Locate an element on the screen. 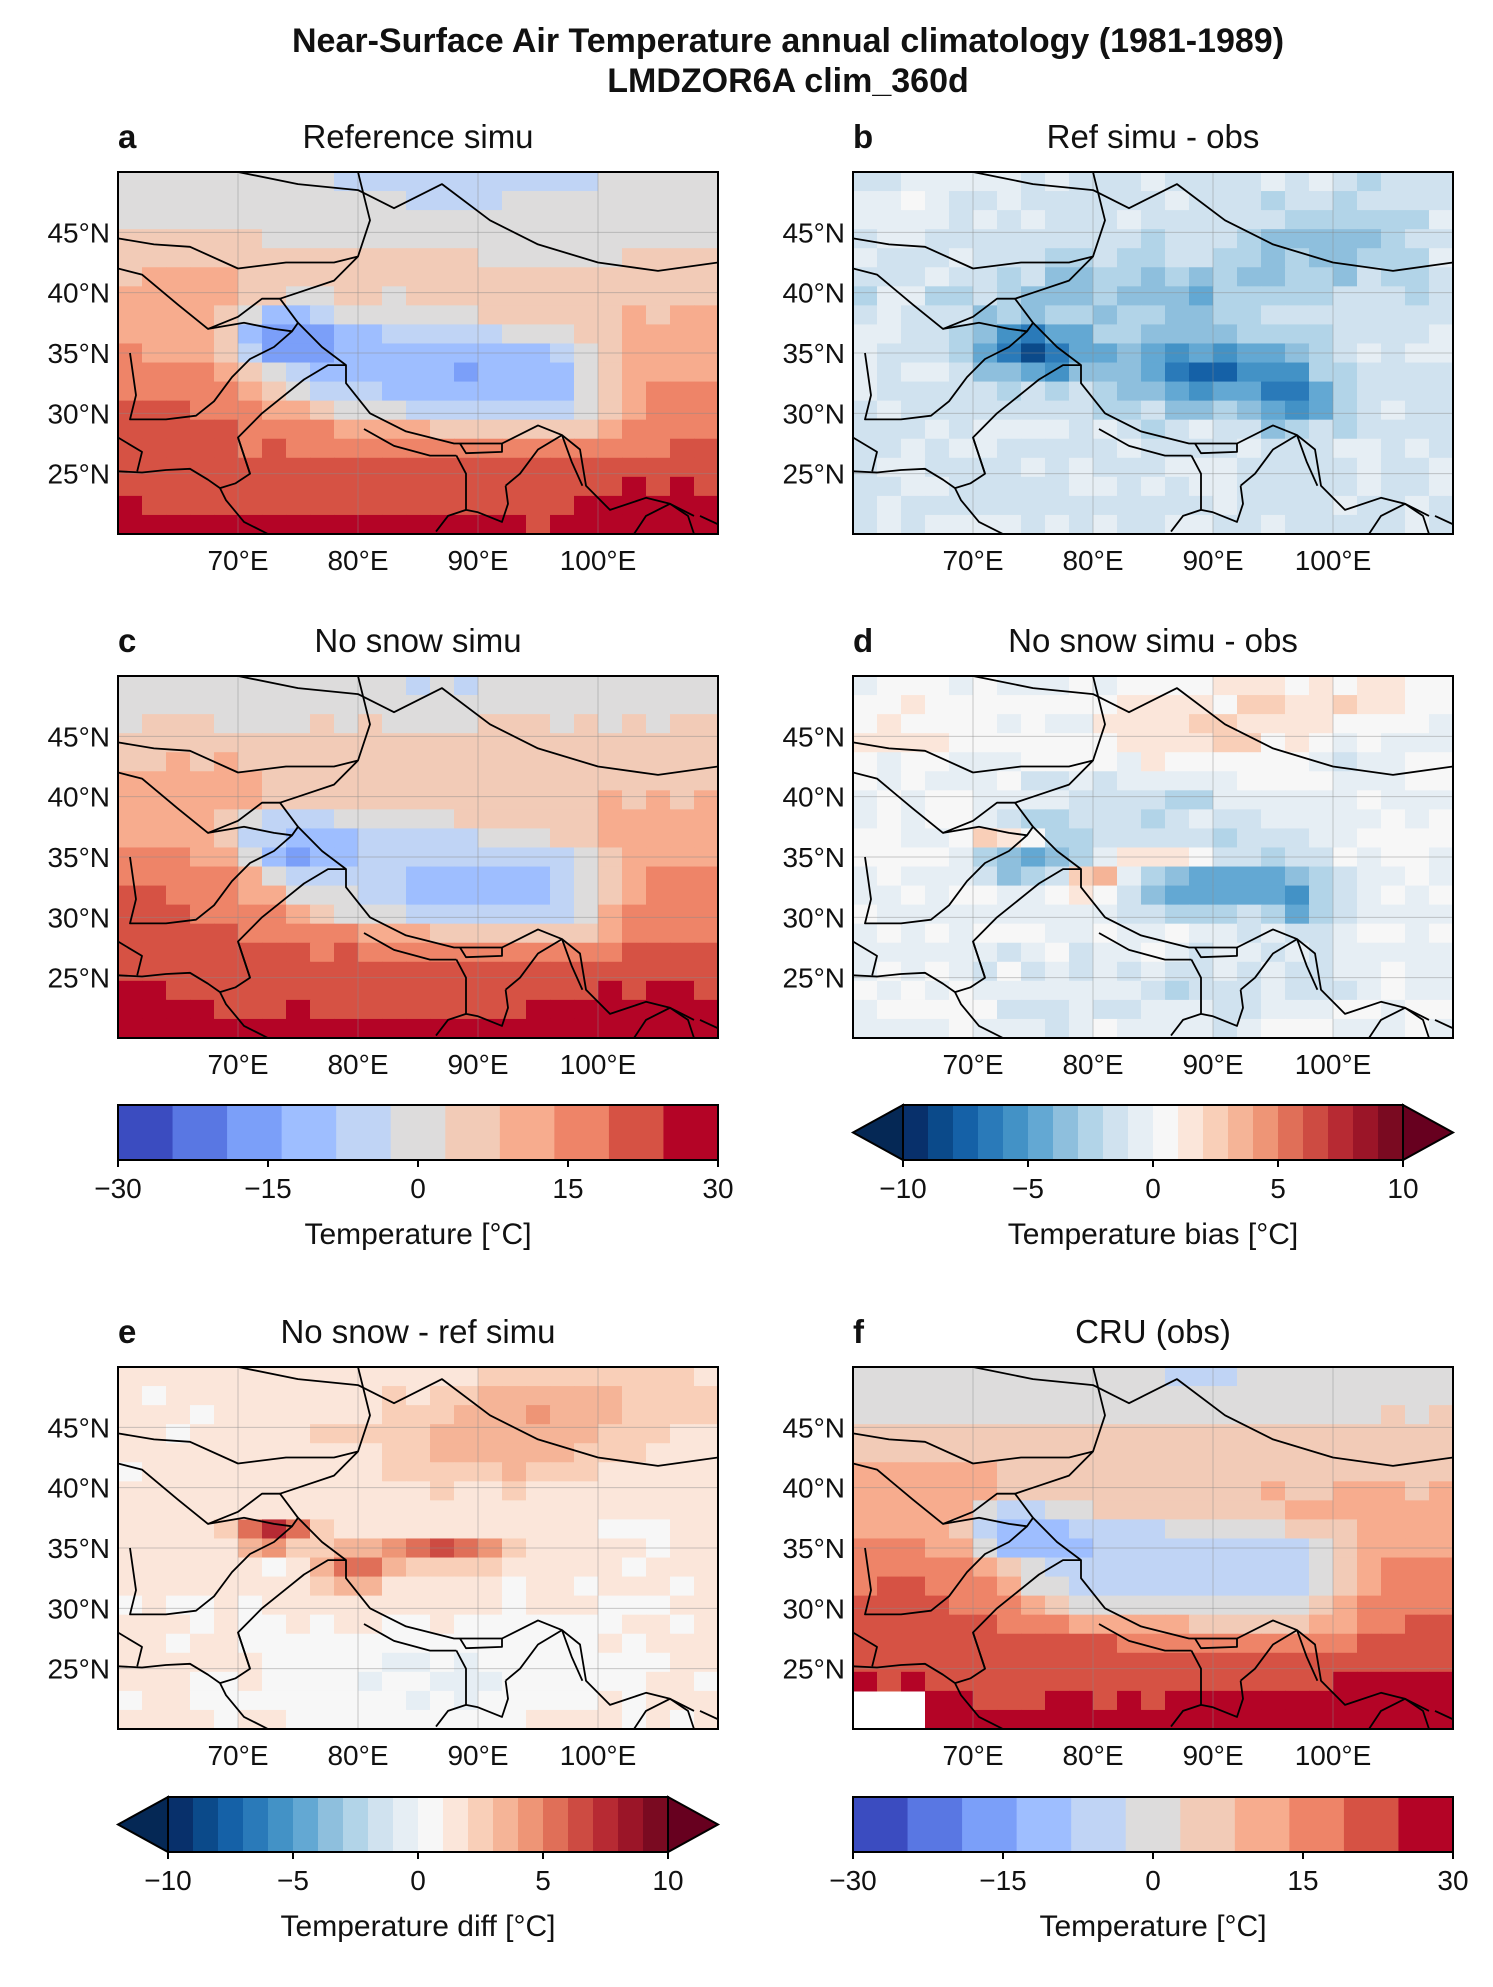 Image resolution: width=1493 pixels, height=1987 pixels. colorbar-swatch is located at coordinates (1166, 1132).